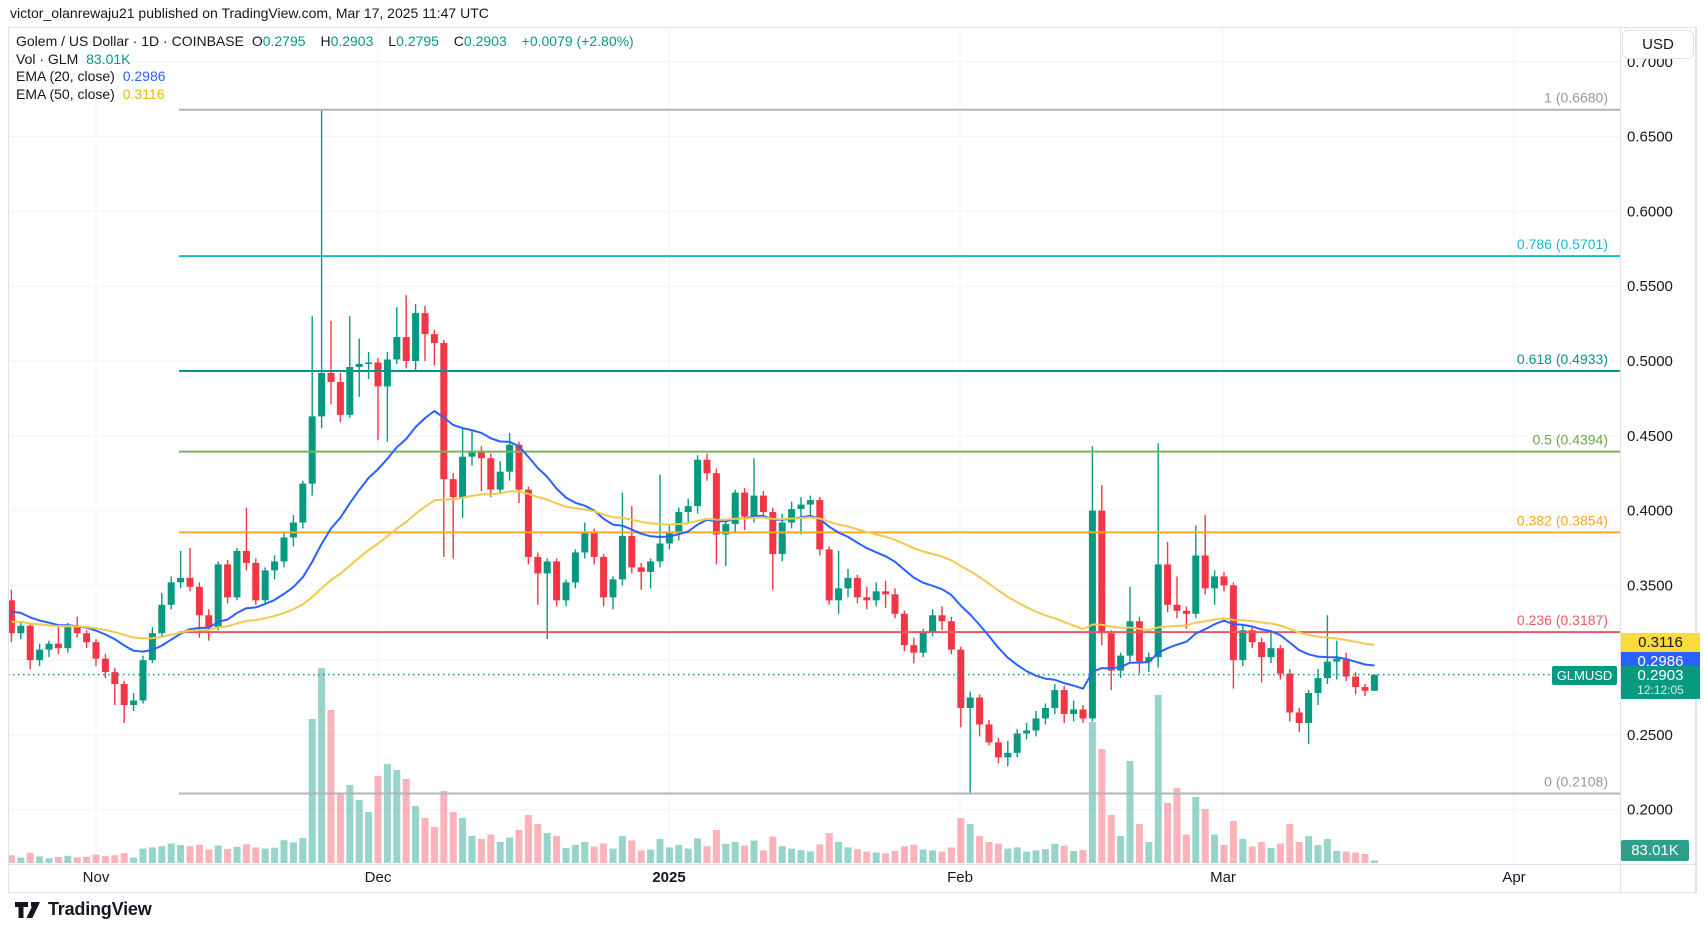  What do you see at coordinates (1650, 211) in the screenshot?
I see `price-tick-label: 0.6000` at bounding box center [1650, 211].